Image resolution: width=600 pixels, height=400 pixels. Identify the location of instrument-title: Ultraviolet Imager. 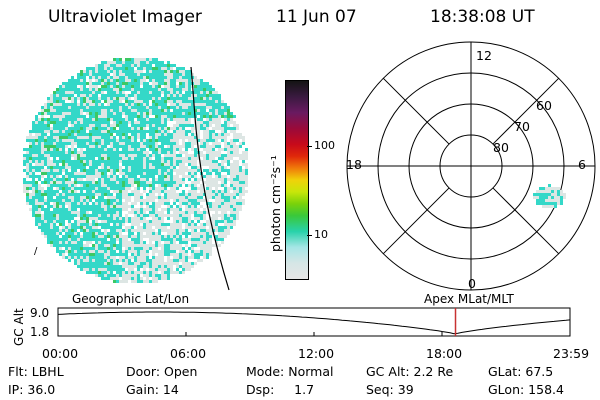
(125, 17).